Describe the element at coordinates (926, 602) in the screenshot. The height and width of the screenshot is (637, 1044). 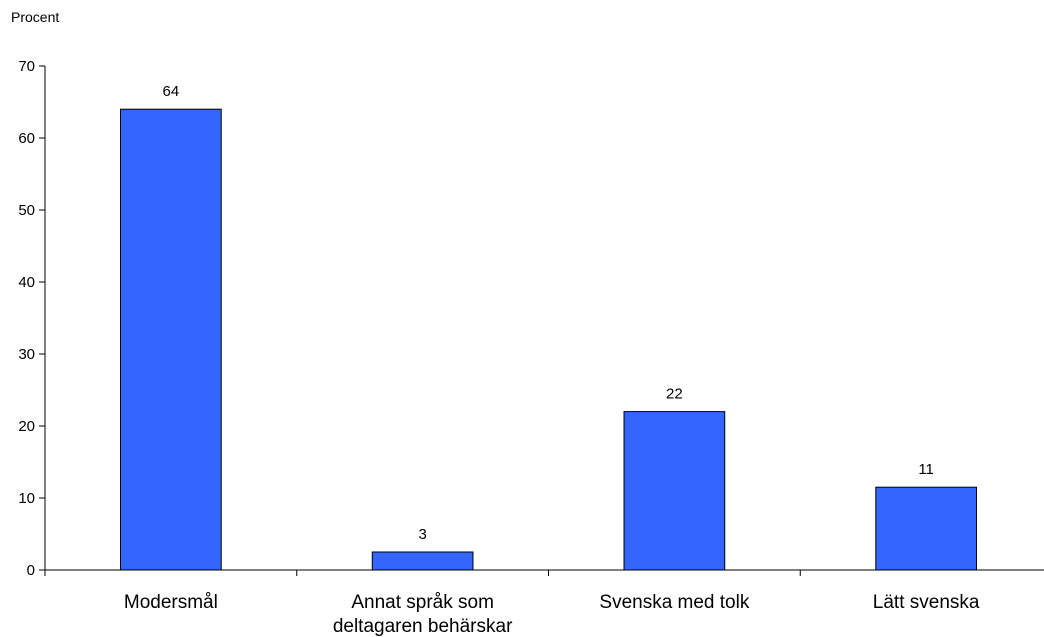
I see `category-label: Lätt svenska` at that location.